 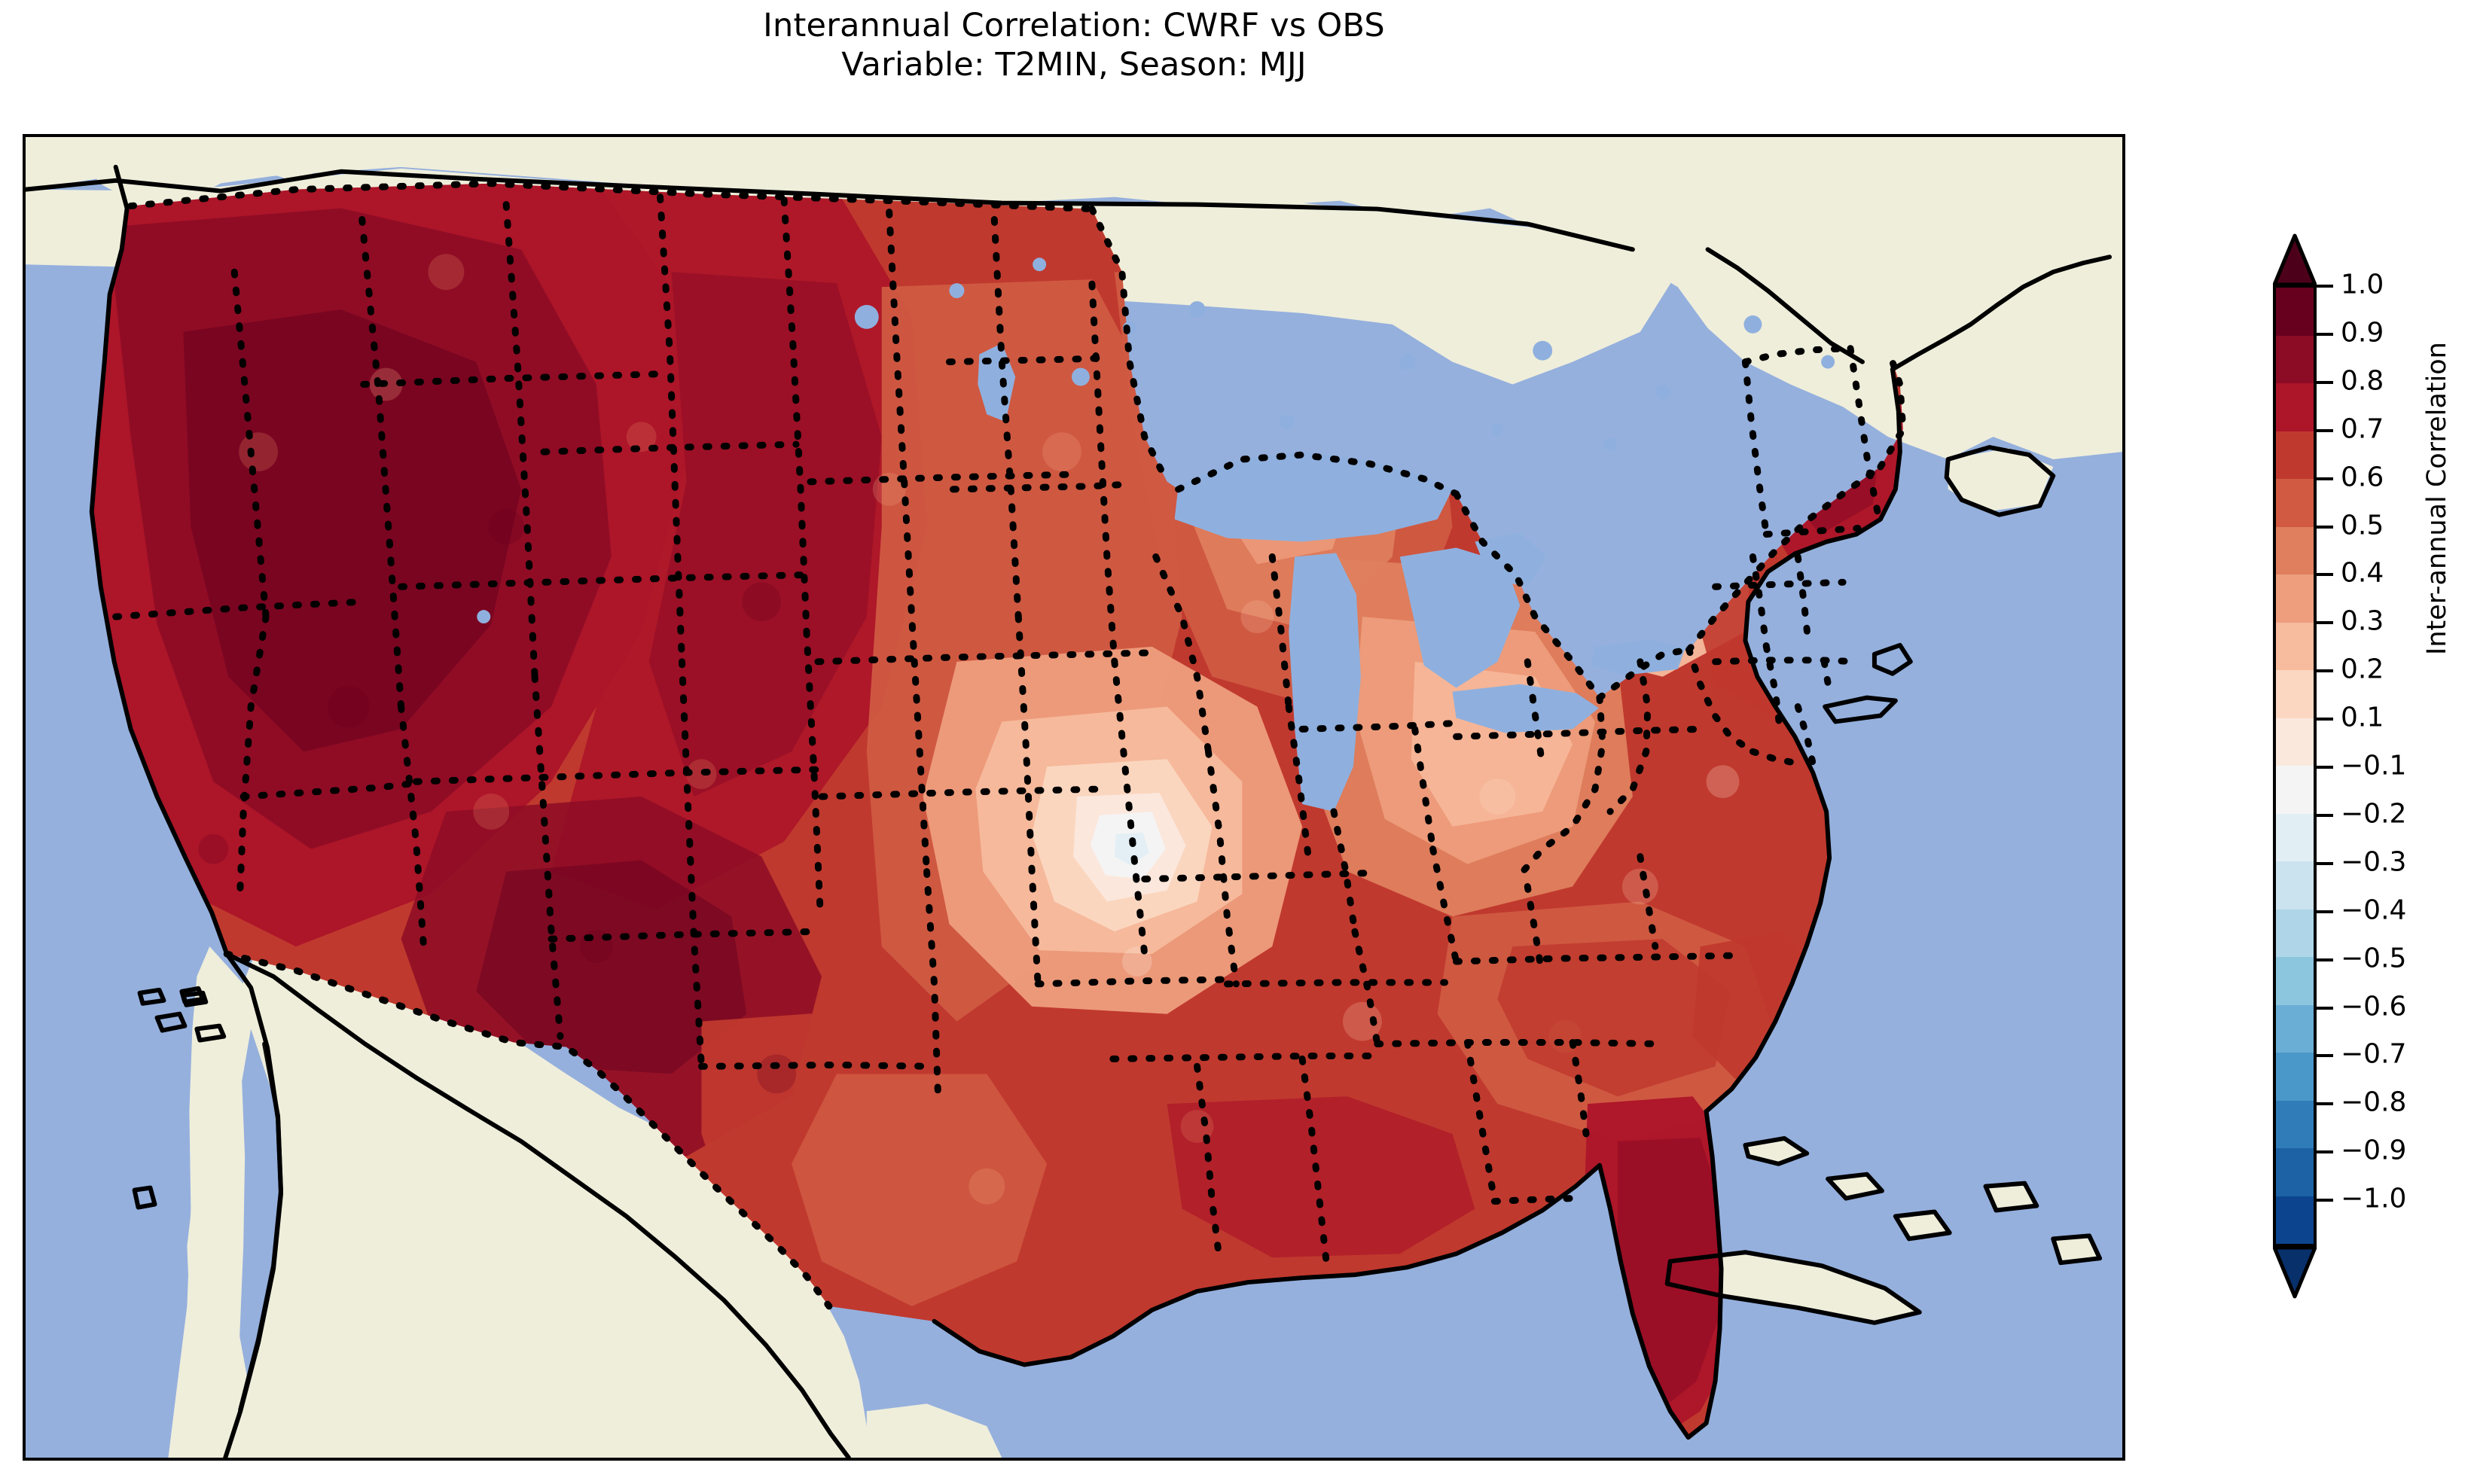 What do you see at coordinates (2363, 381) in the screenshot?
I see `colorbar-tick-label-2: 0.8` at bounding box center [2363, 381].